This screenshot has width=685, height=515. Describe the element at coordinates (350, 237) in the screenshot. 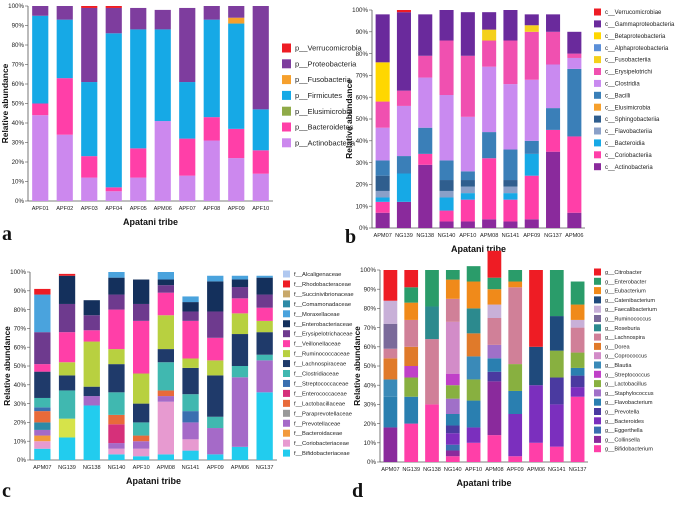

I see `panel-letter: b` at that location.